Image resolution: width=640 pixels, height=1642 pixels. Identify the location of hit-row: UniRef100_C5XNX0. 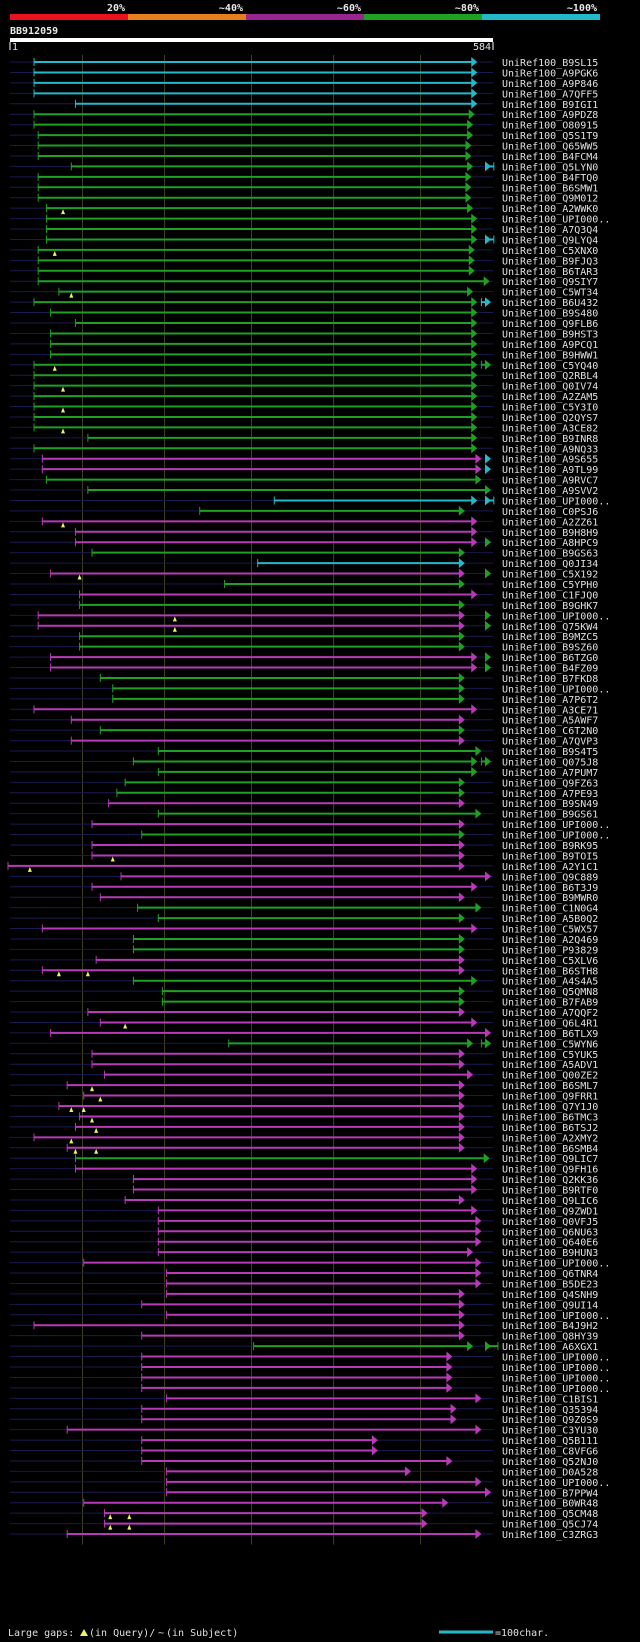
(304, 250).